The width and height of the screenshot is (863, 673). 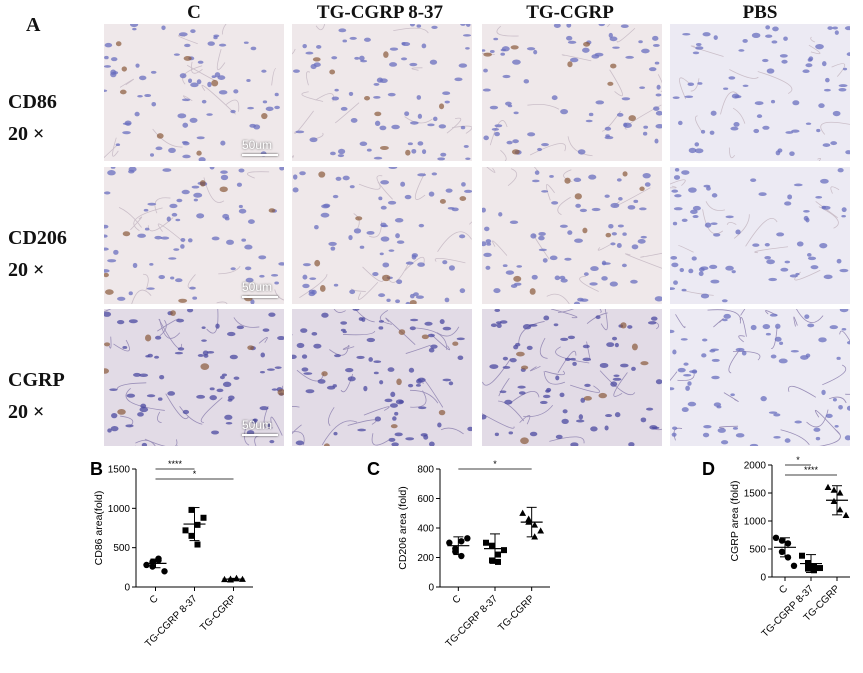 What do you see at coordinates (32, 118) in the screenshot?
I see `row-label-cd86: CD86 20 ×` at bounding box center [32, 118].